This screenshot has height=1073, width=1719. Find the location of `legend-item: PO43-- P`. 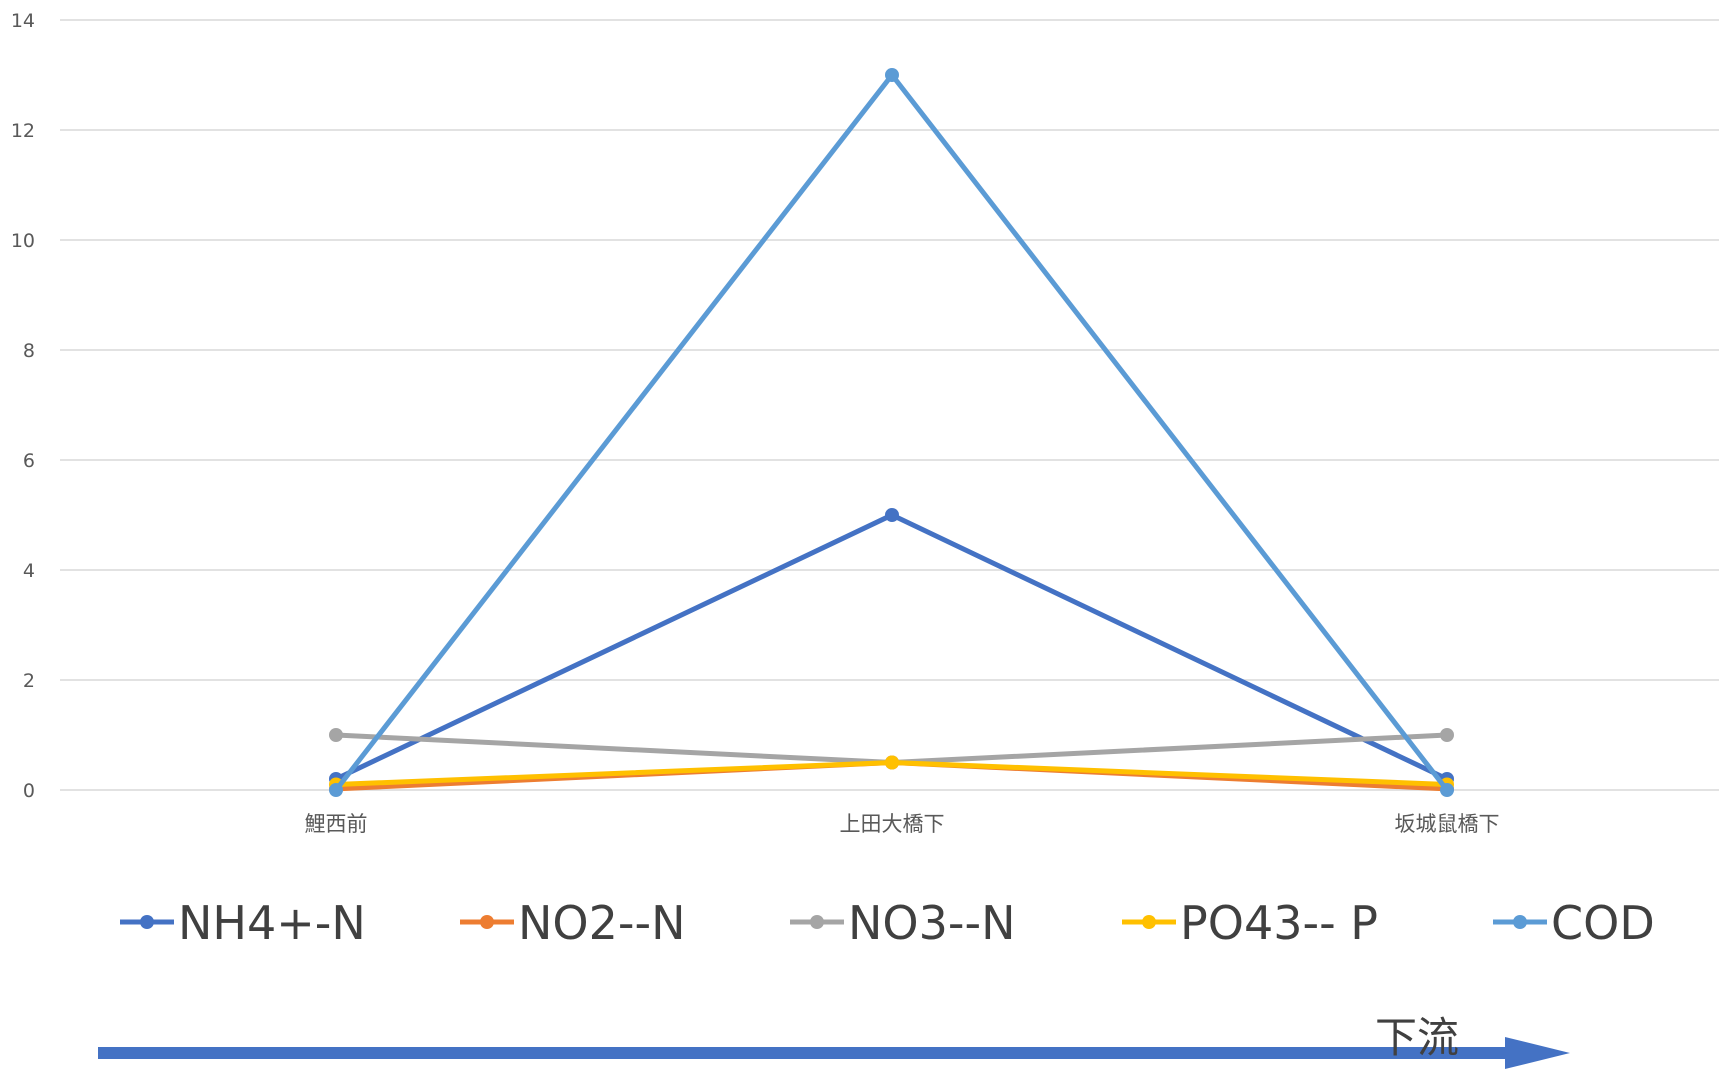

legend-item: PO43-- P is located at coordinates (1250, 923).